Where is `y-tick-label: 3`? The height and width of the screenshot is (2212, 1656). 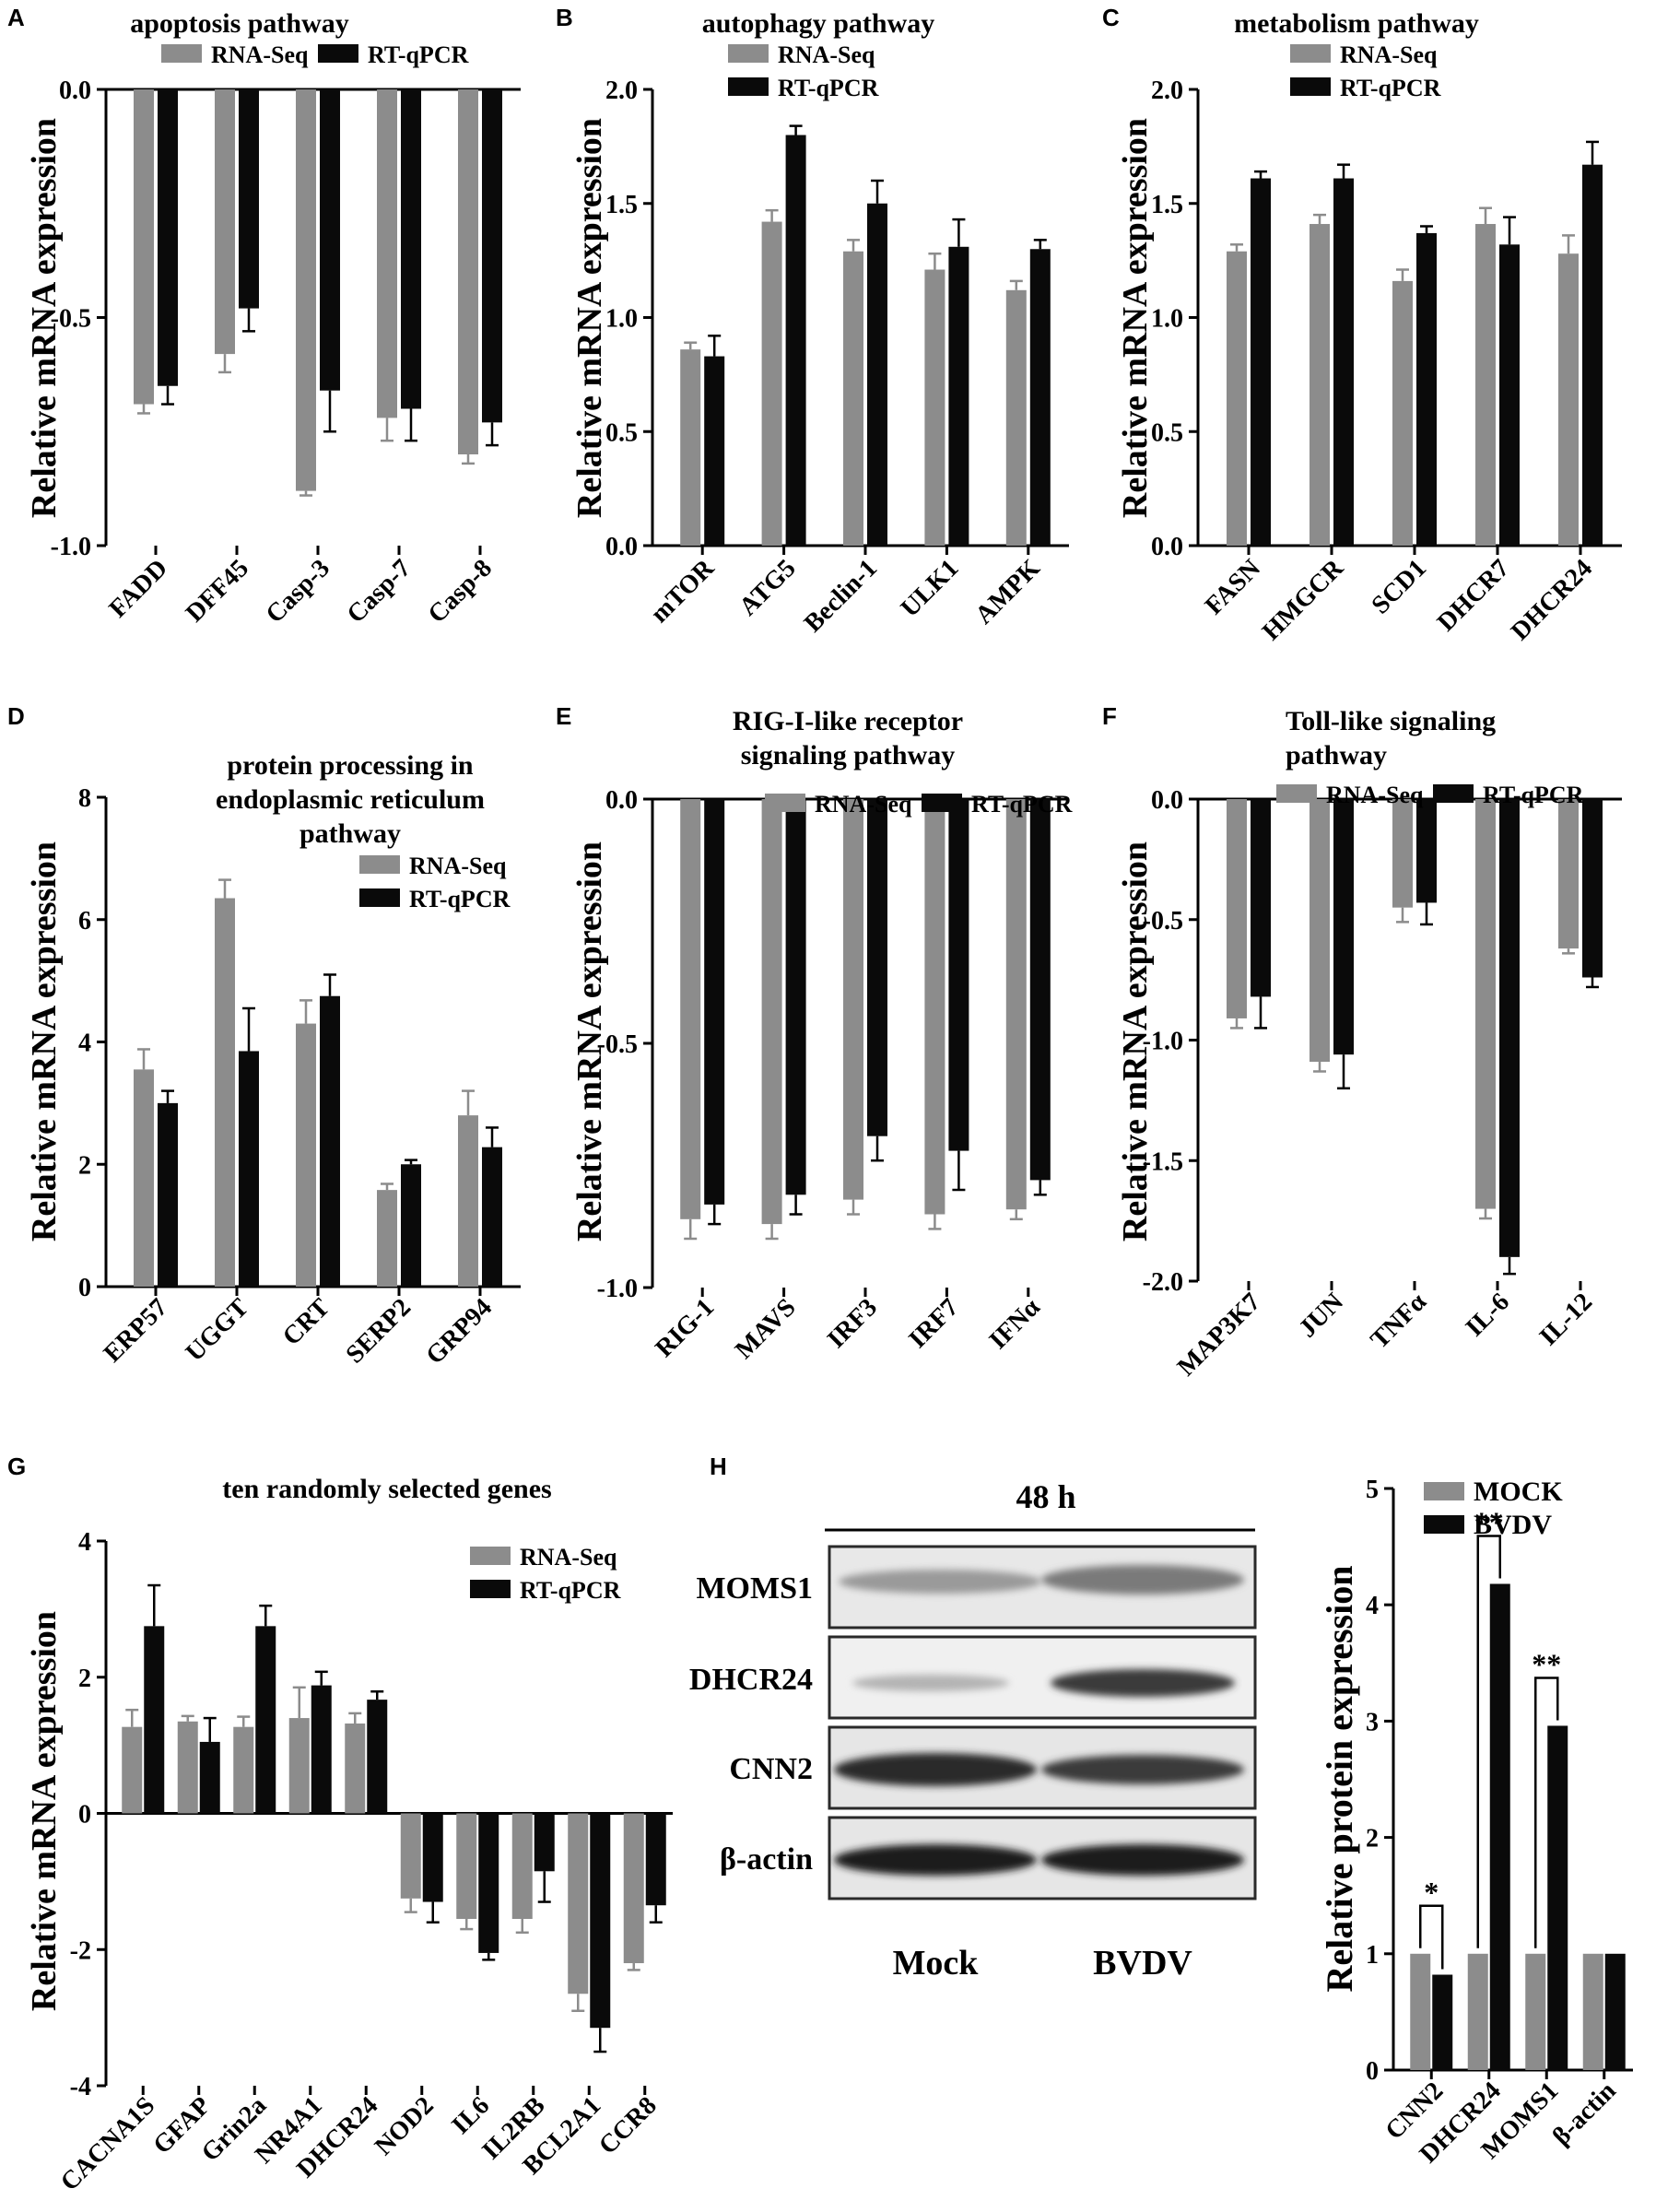
y-tick-label: 3 is located at coordinates (1372, 1722).